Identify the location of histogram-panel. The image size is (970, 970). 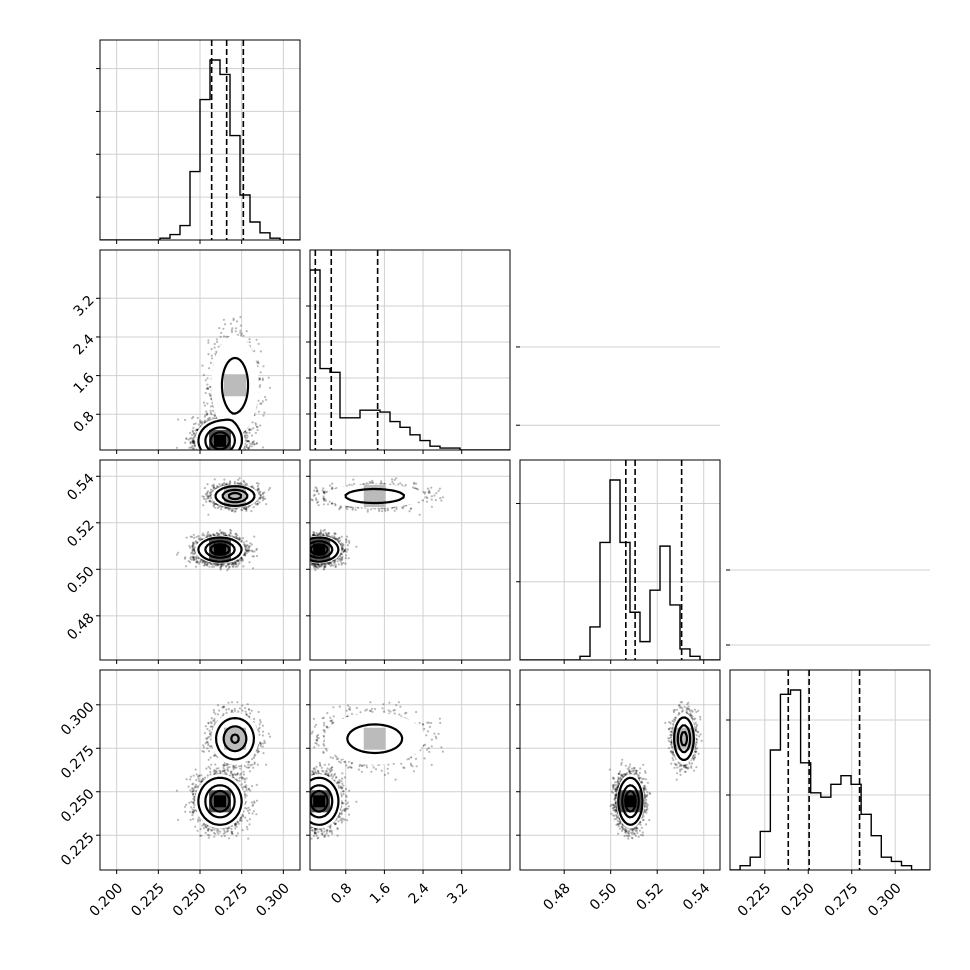
(198, 141).